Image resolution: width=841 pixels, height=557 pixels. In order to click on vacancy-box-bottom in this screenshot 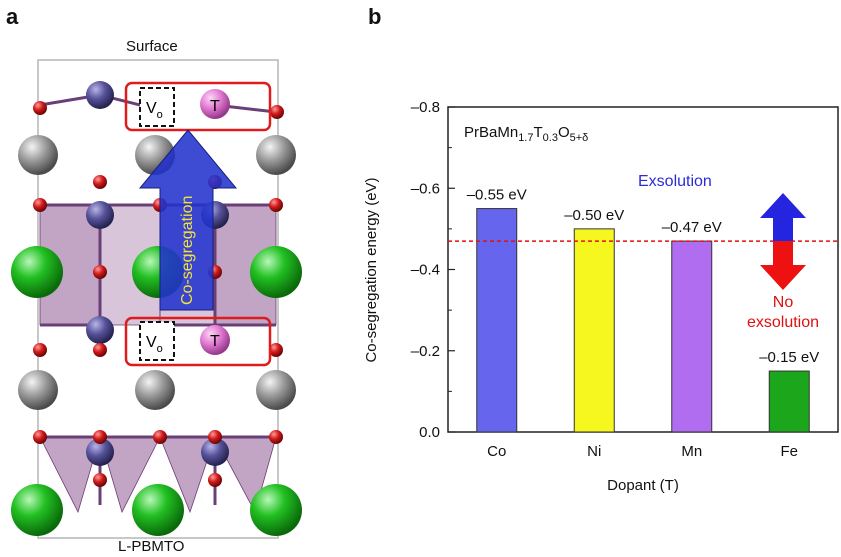, I will do `click(157, 341)`.